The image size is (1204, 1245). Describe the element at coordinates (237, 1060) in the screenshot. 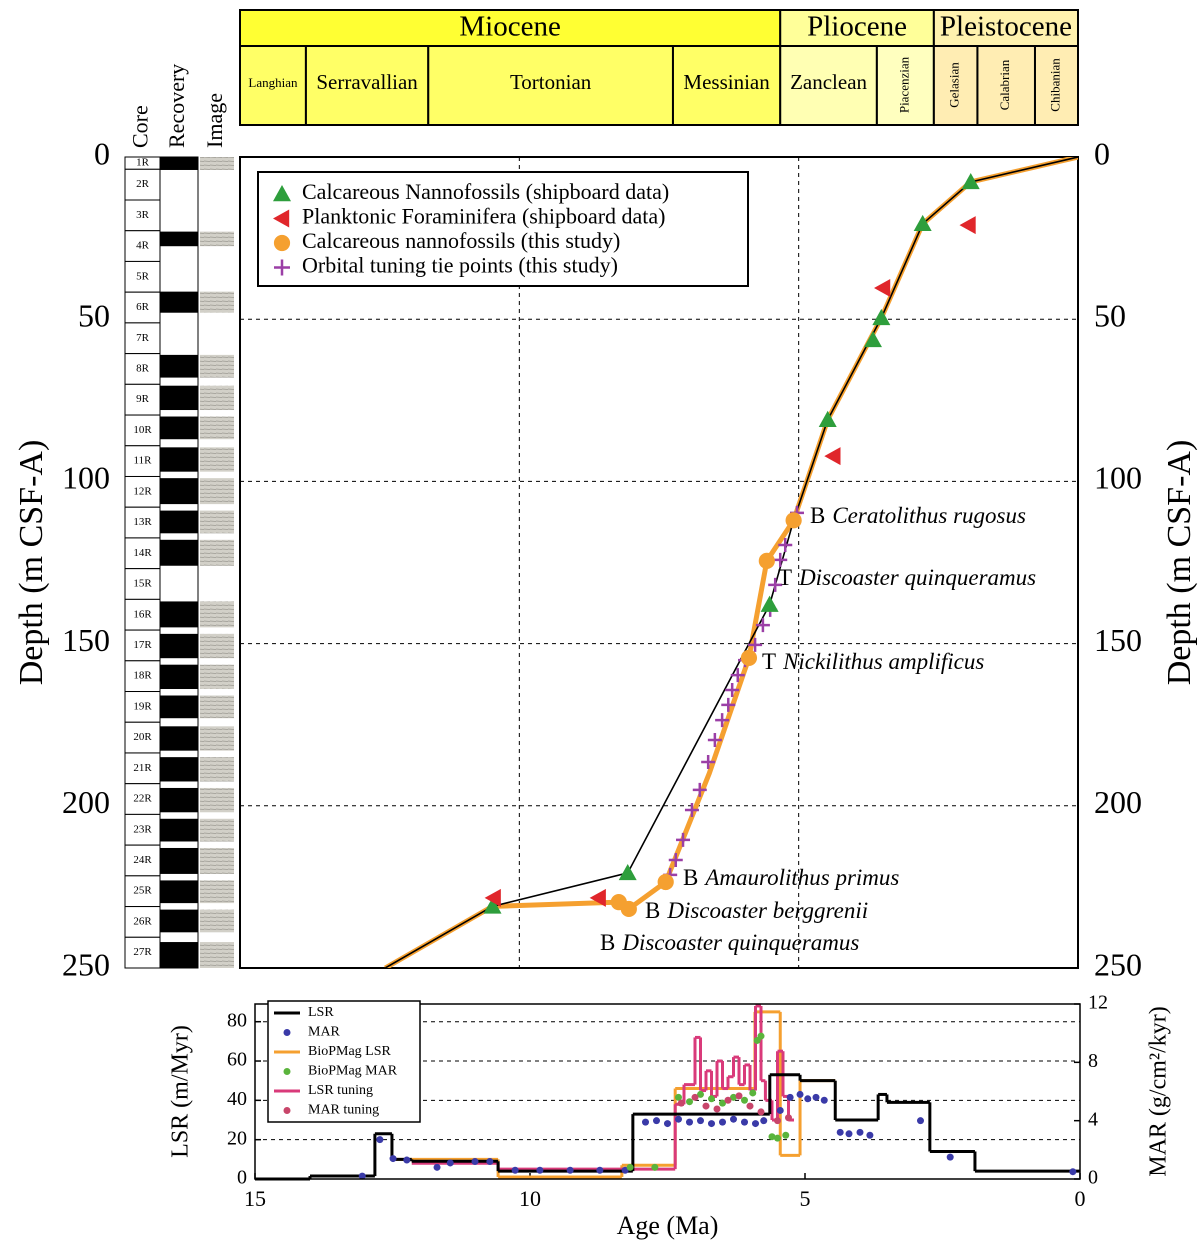

I see `y-tick-label: 60` at that location.